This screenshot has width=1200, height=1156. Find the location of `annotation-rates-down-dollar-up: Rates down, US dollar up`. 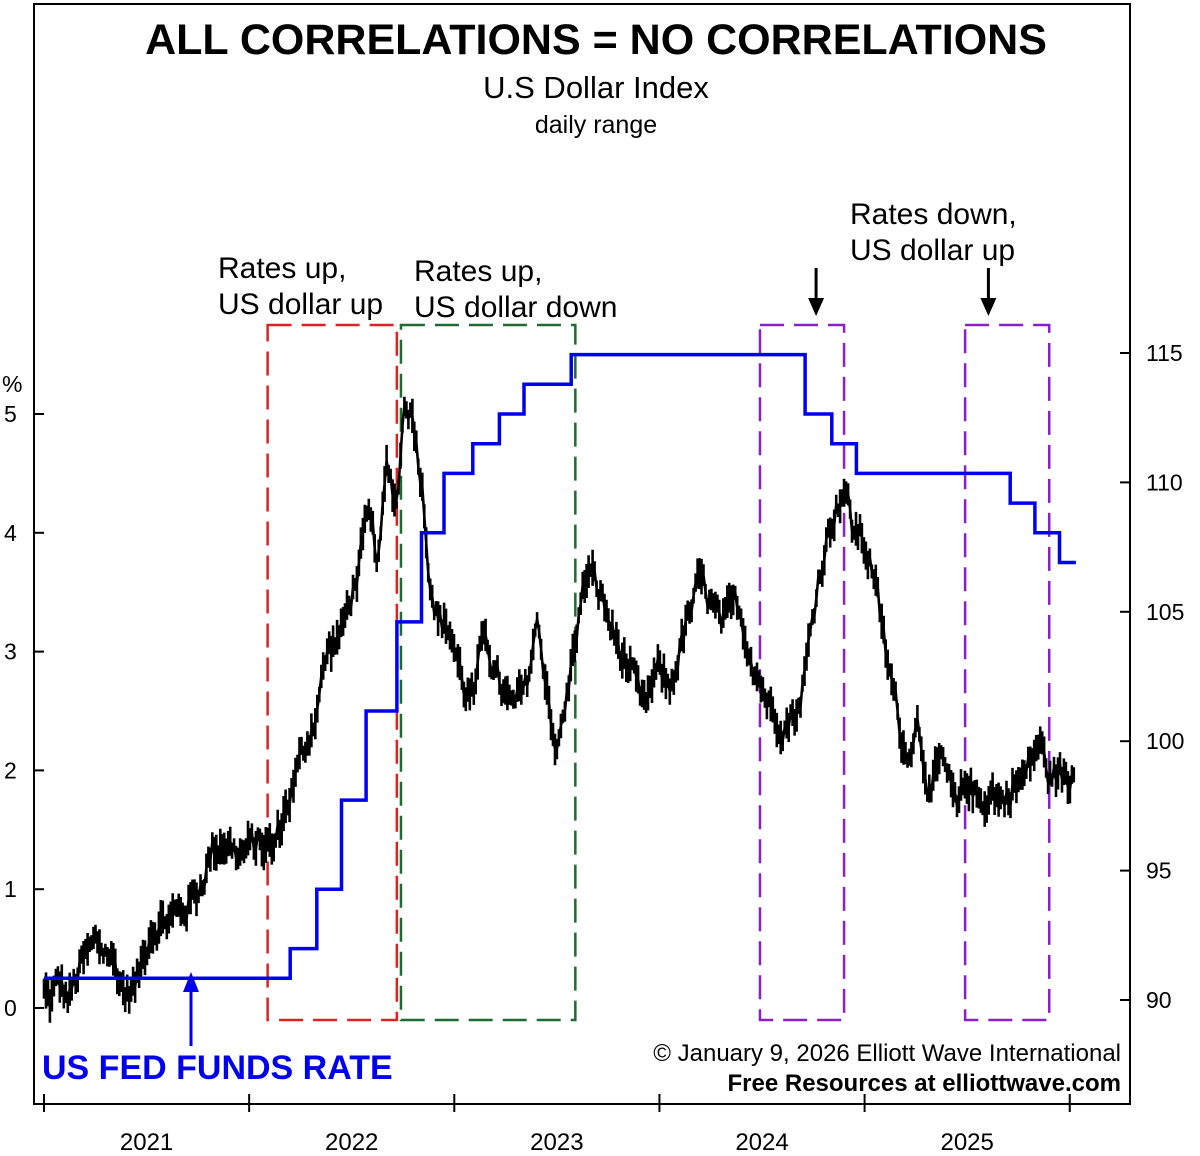

annotation-rates-down-dollar-up: Rates down, US dollar up is located at coordinates (912, 257).